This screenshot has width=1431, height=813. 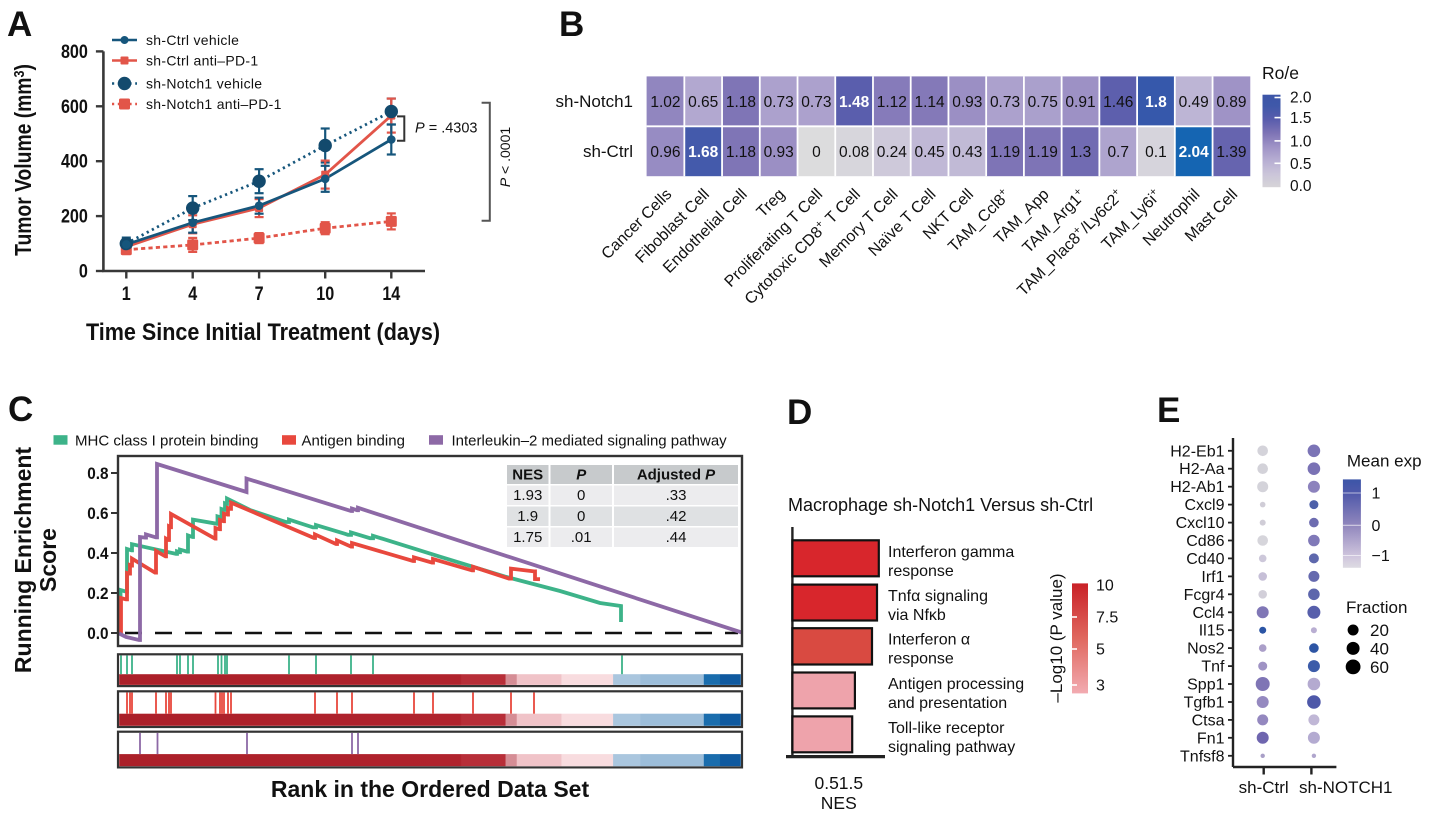 I want to click on svg-text: 1.12, so click(x=892, y=102).